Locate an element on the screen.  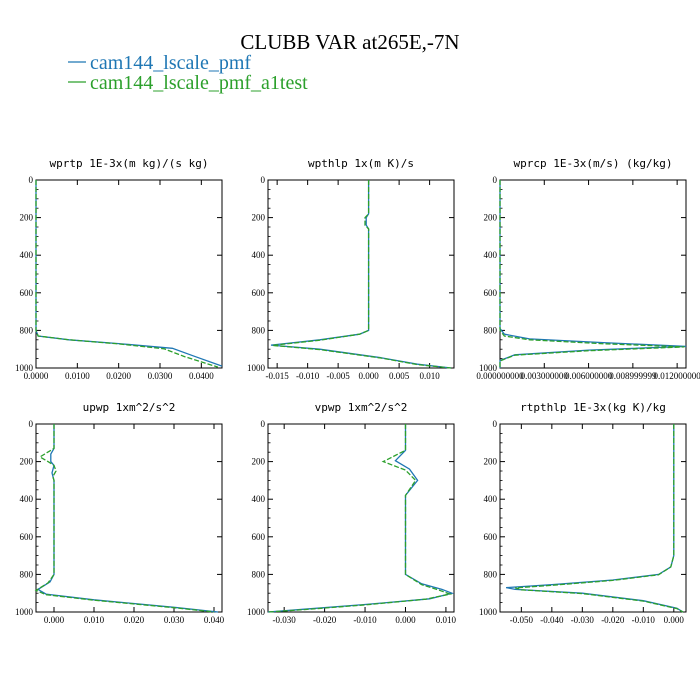
panel-title: wprtp 1E-3x(m kg)/(s kg) is located at coordinates (129, 163).